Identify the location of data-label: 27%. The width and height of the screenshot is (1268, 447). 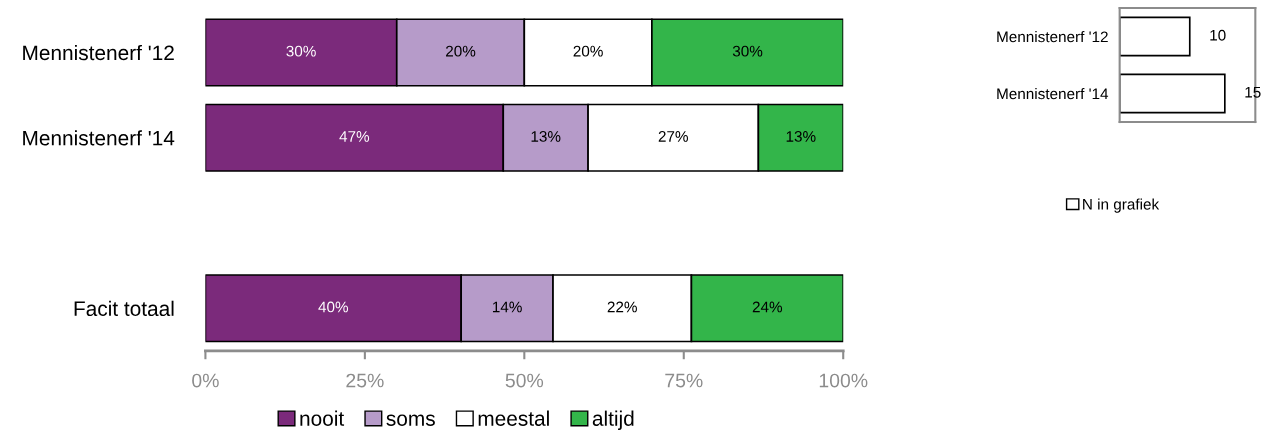
(673, 136).